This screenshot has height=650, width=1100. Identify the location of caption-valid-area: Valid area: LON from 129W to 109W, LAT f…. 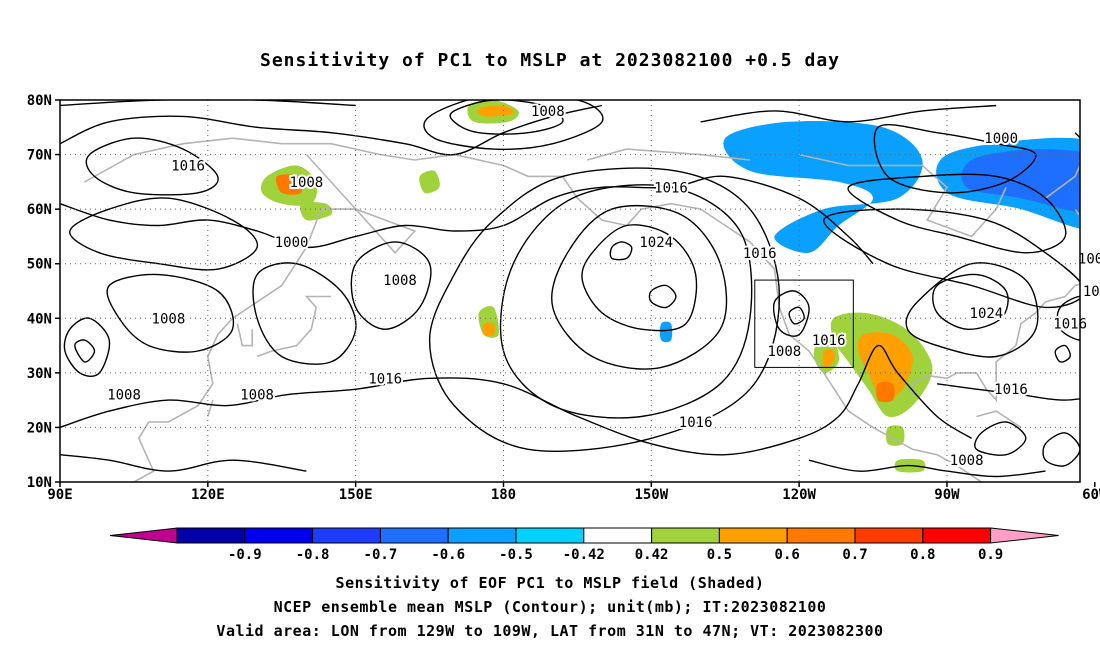
(550, 631).